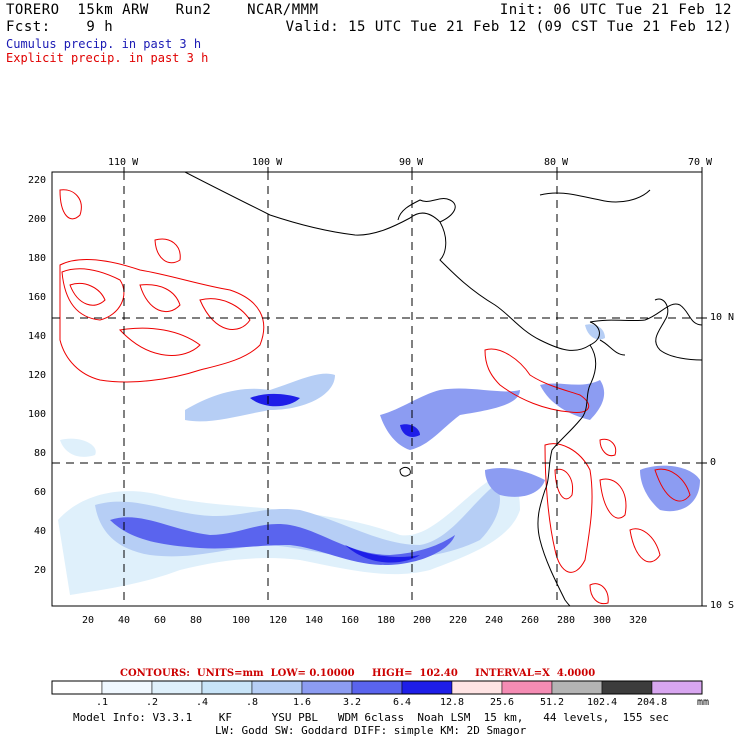 The width and height of the screenshot is (740, 740). What do you see at coordinates (638, 620) in the screenshot?
I see `x-tick-320: 320` at bounding box center [638, 620].